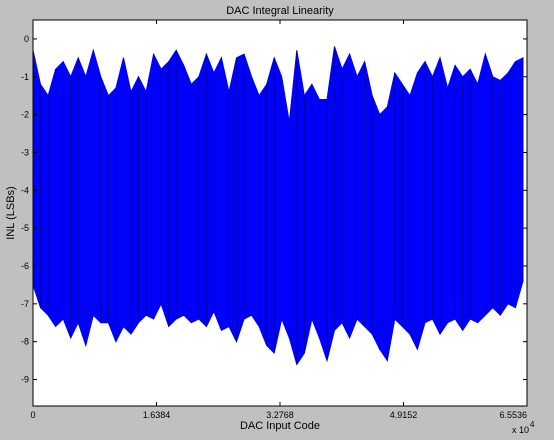 The image size is (554, 440). Describe the element at coordinates (25, 380) in the screenshot. I see `y-tick-label: -9` at that location.